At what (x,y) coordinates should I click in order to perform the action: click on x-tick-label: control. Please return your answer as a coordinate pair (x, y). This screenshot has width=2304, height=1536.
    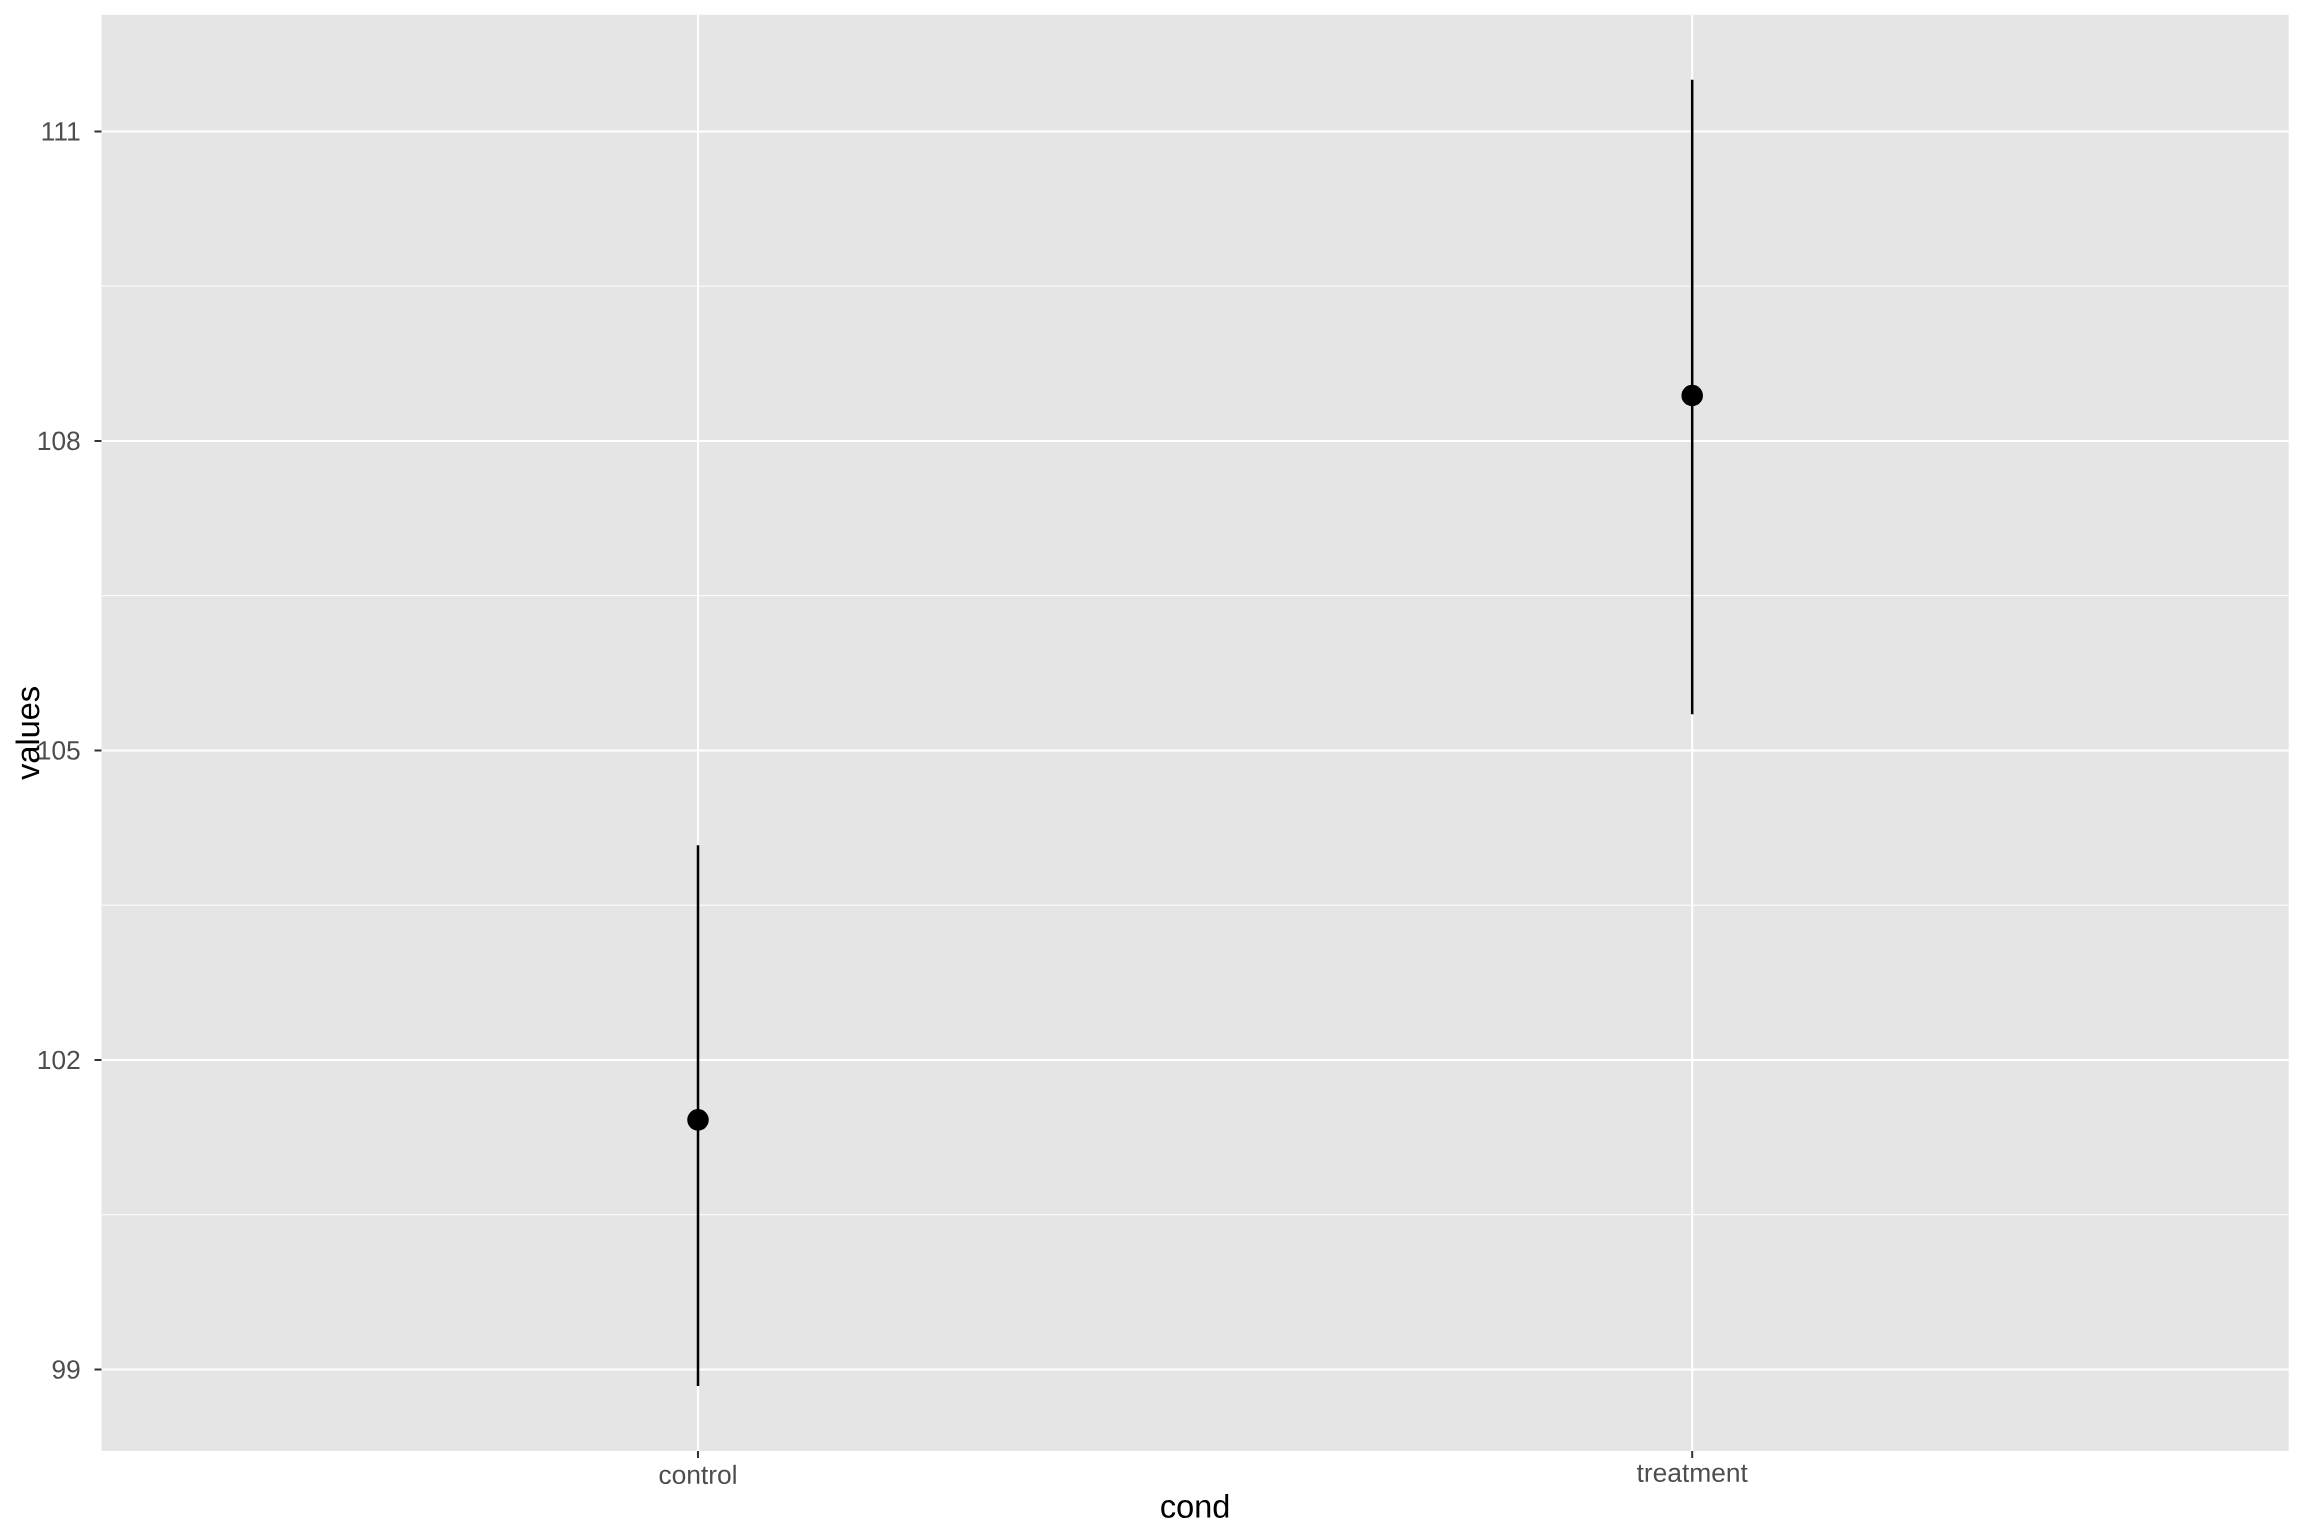
    Looking at the image, I should click on (697, 1474).